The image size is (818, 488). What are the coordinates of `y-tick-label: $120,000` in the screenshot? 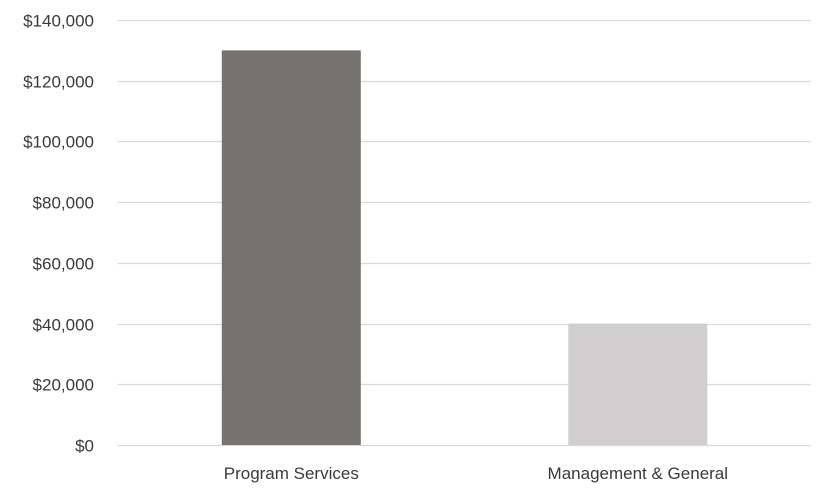 It's located at (58, 82).